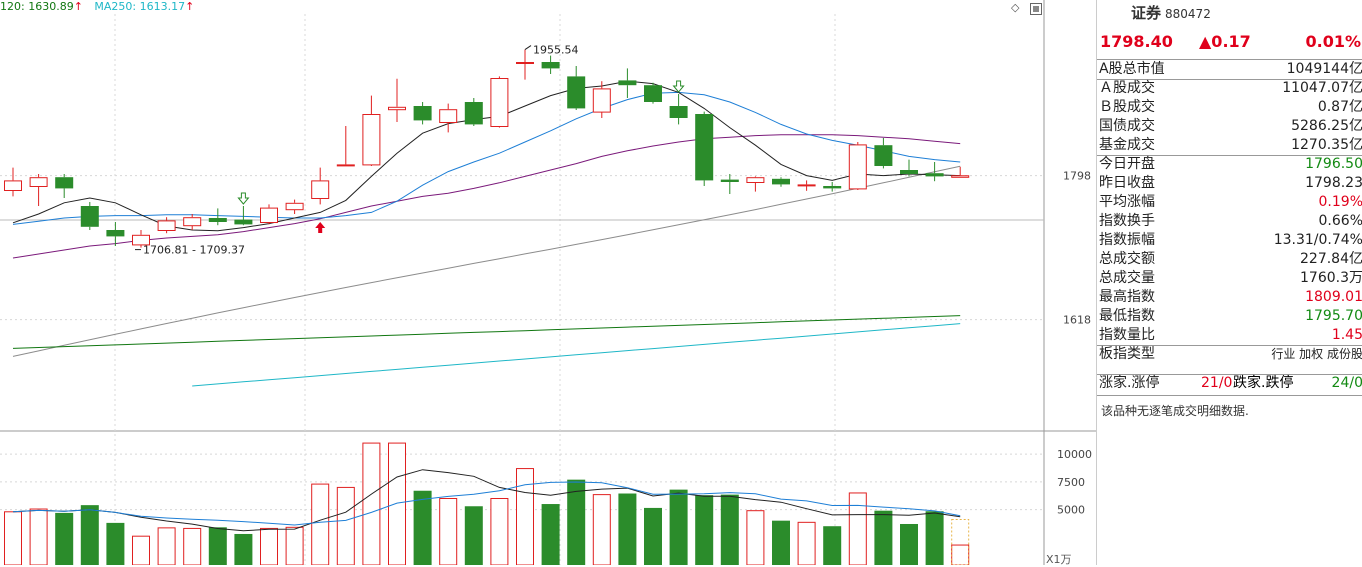 The width and height of the screenshot is (1362, 567). Describe the element at coordinates (1036, 9) in the screenshot. I see `close-icon` at that location.